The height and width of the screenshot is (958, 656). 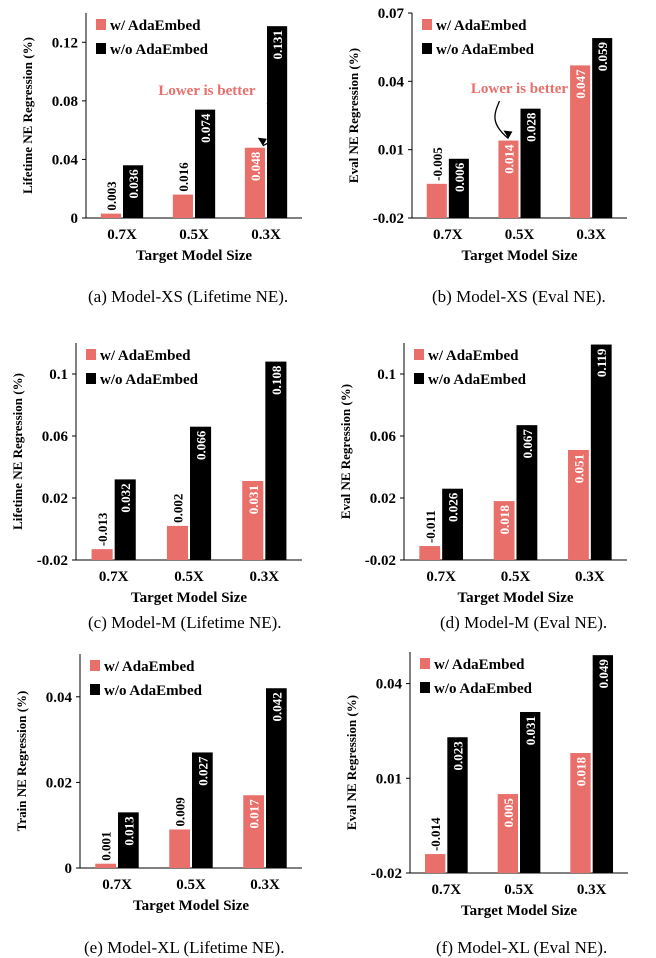 What do you see at coordinates (522, 947) in the screenshot?
I see `caption-f: (f) Model-XL (Eval NE).` at bounding box center [522, 947].